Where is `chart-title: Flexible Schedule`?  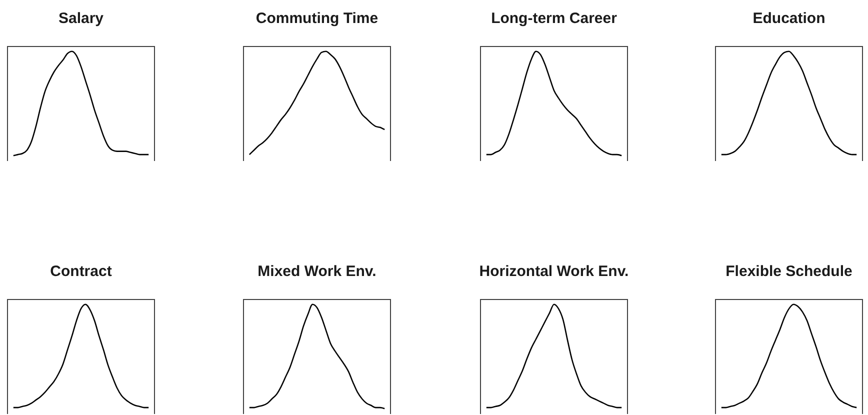
chart-title: Flexible Schedule is located at coordinates (789, 272).